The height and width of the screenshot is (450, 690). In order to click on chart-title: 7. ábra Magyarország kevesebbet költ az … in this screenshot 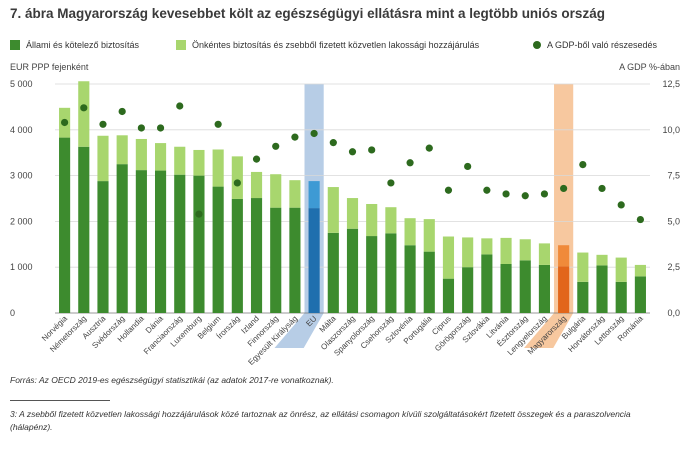, I will do `click(307, 13)`.